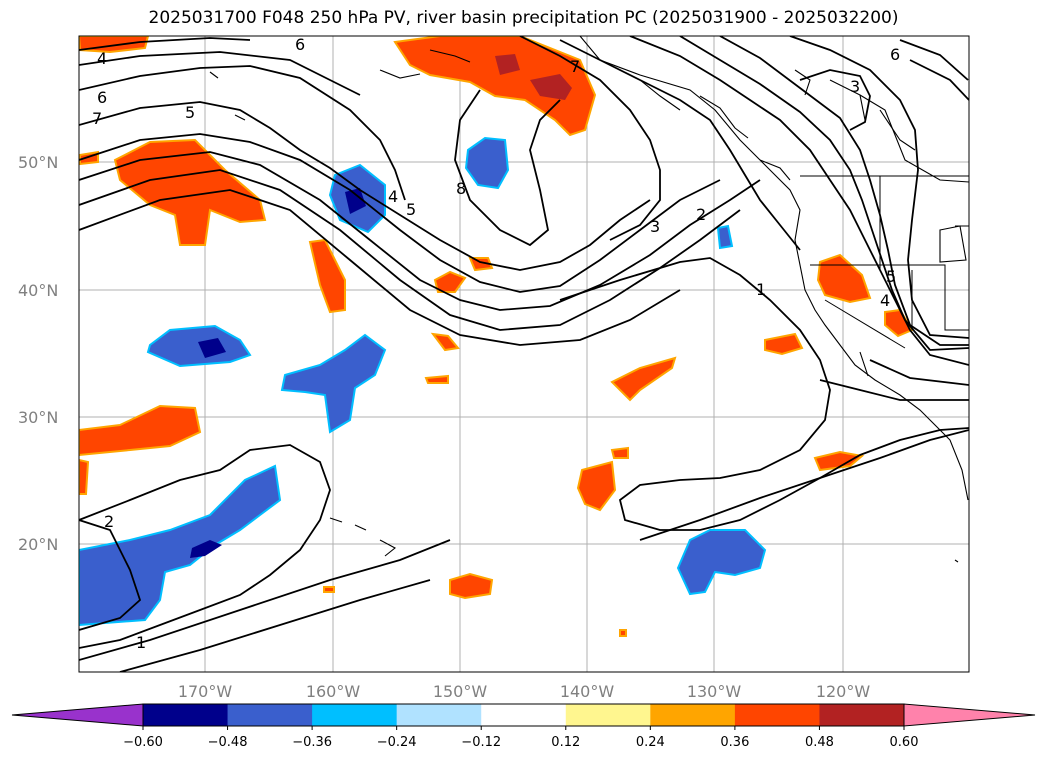  What do you see at coordinates (714, 691) in the screenshot?
I see `lon-label-130w: 130°W` at bounding box center [714, 691].